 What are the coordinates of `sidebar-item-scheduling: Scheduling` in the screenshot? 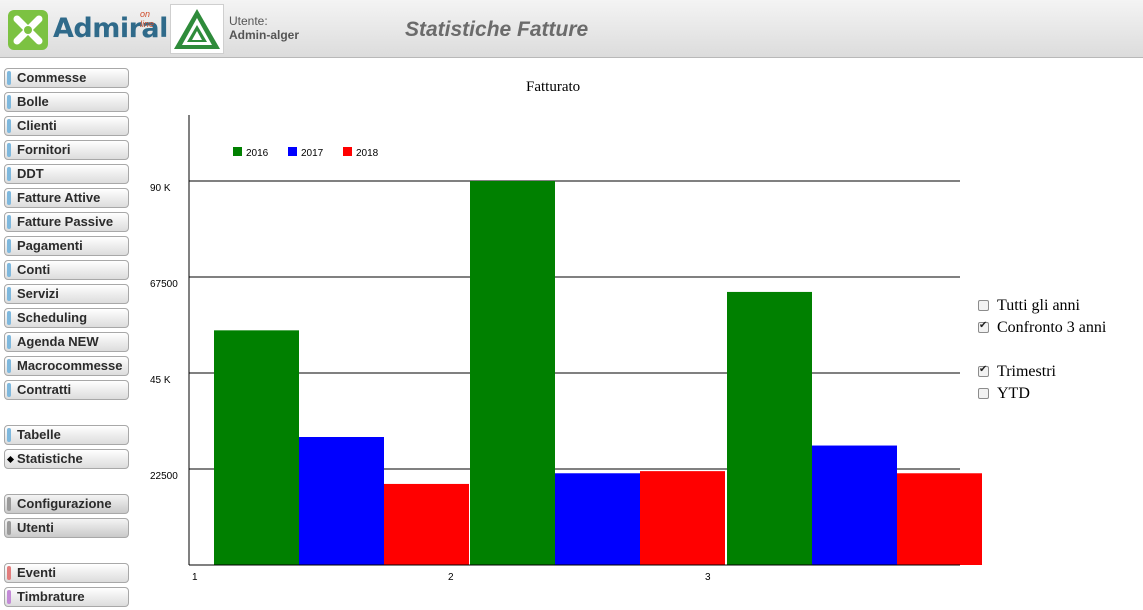 It's located at (66, 318).